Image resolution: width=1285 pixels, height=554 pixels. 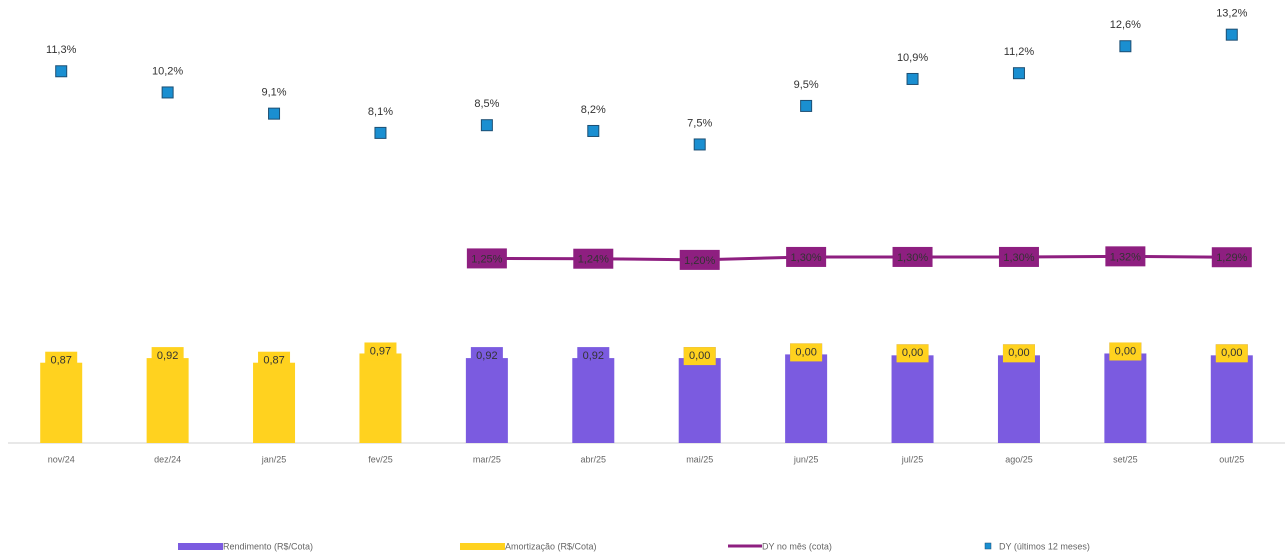 I want to click on data-label: 1,32%, so click(x=1125, y=257).